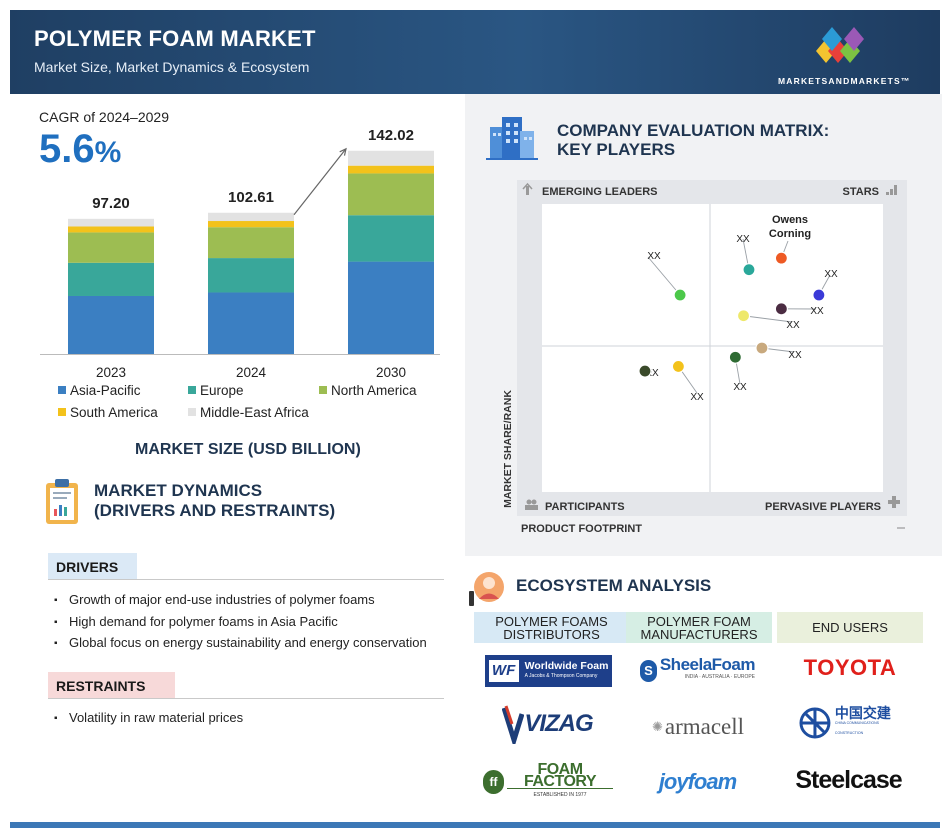 This screenshot has width=950, height=838. I want to click on logo-joyfoam: joyfoam, so click(697, 782).